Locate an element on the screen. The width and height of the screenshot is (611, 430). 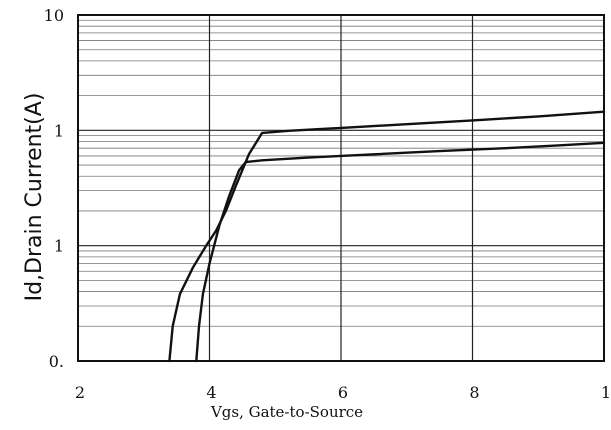
y-tick-label: 10 is located at coordinates (54, 15).